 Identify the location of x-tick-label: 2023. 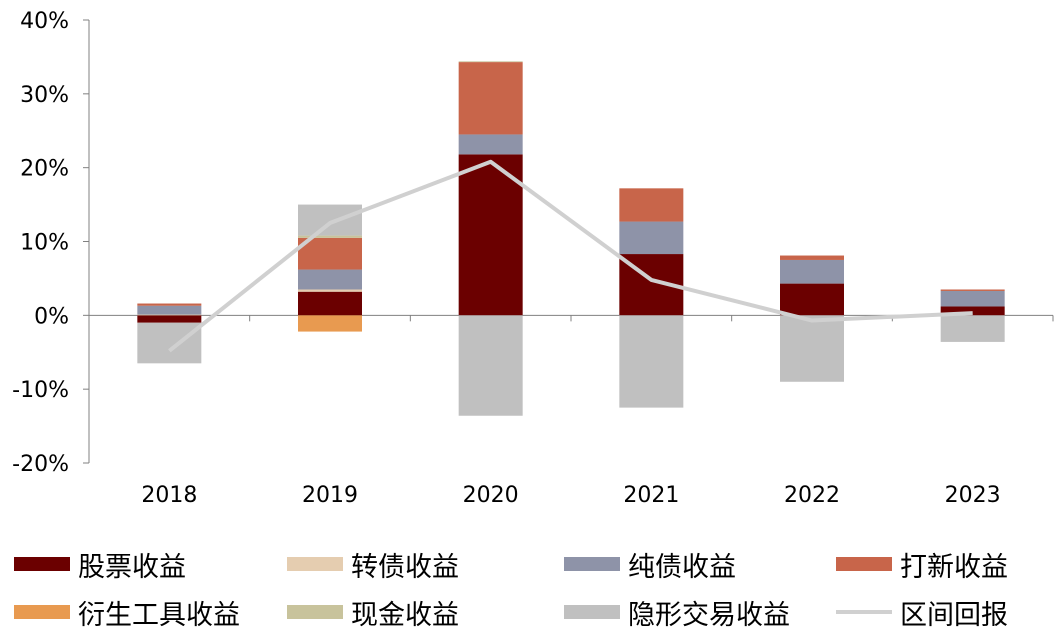
(973, 495).